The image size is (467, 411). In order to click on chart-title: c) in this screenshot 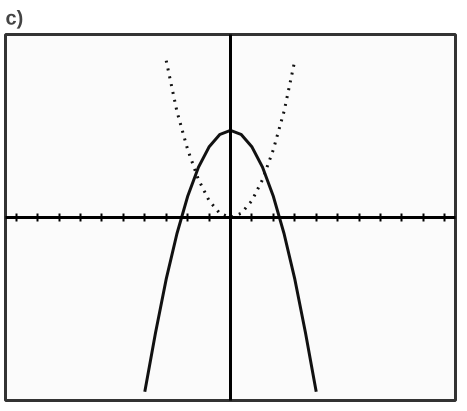, I will do `click(15, 19)`.